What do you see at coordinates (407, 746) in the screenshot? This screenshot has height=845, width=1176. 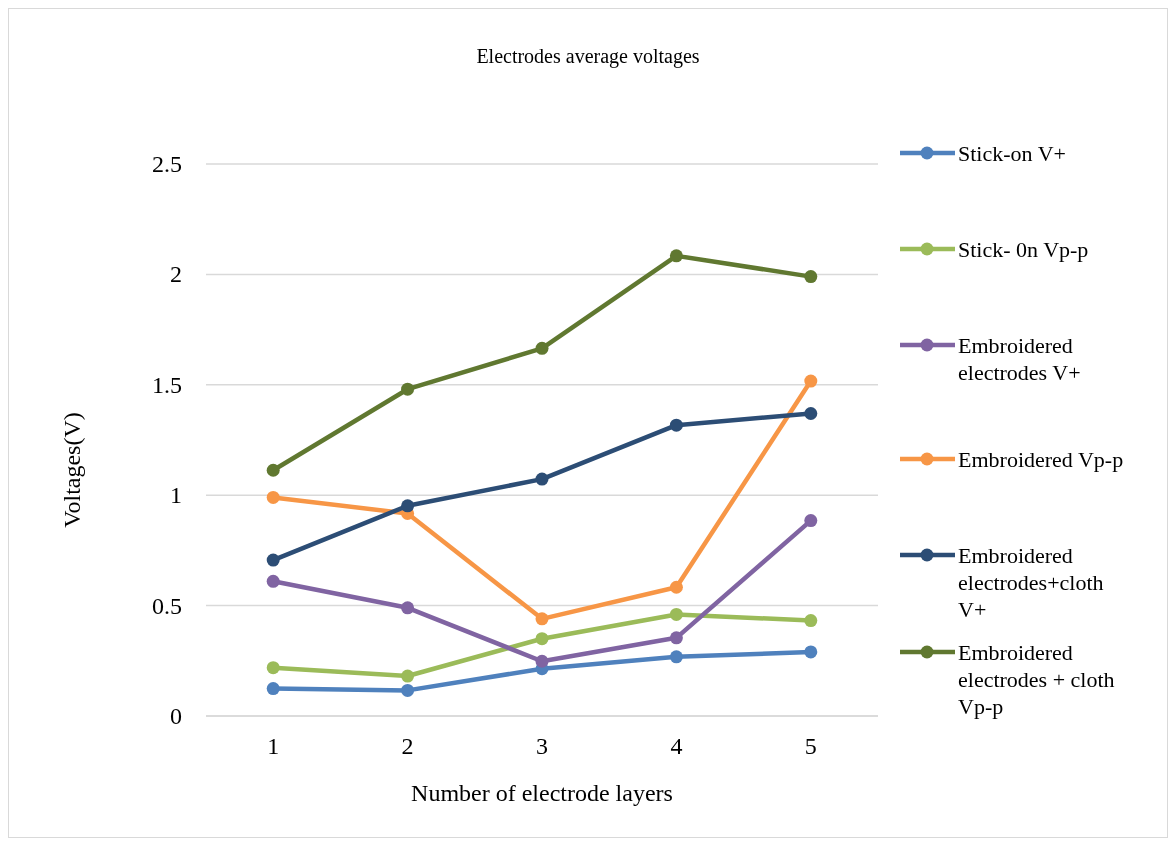 I see `x-tick-label: 2` at bounding box center [407, 746].